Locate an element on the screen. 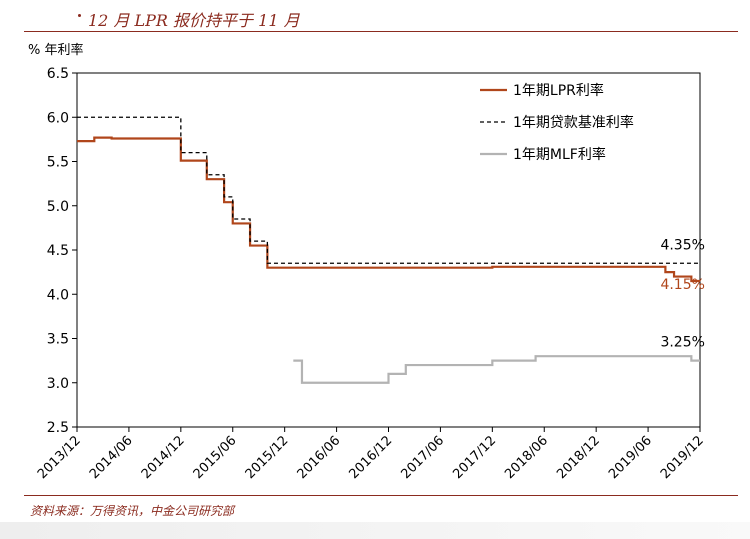 The image size is (750, 539). x-tick-label: 2019/06 is located at coordinates (630, 457).